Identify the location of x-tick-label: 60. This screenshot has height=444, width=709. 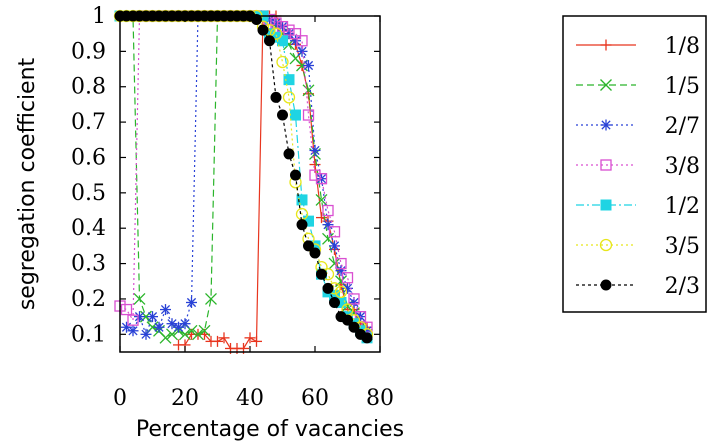
(315, 398).